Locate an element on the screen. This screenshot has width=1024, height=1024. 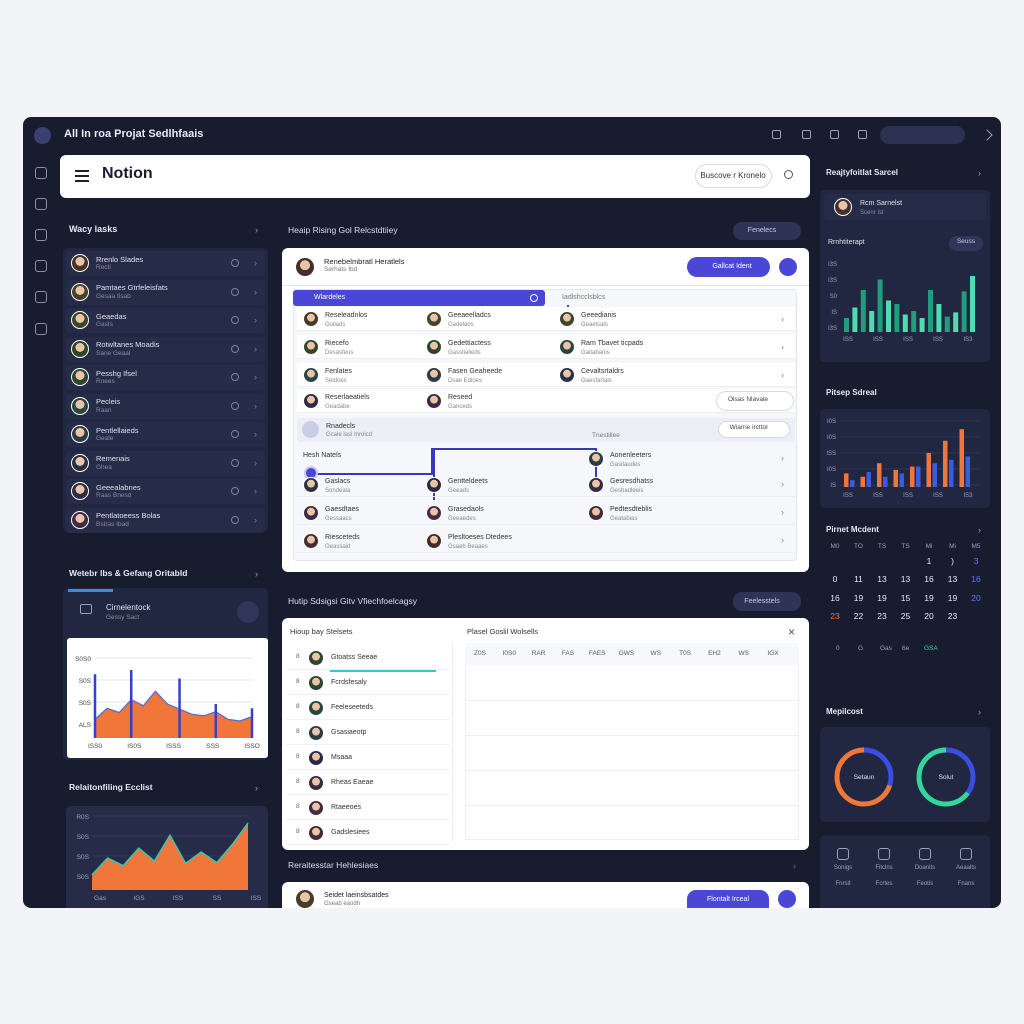
search-pill is located at coordinates (922, 135).